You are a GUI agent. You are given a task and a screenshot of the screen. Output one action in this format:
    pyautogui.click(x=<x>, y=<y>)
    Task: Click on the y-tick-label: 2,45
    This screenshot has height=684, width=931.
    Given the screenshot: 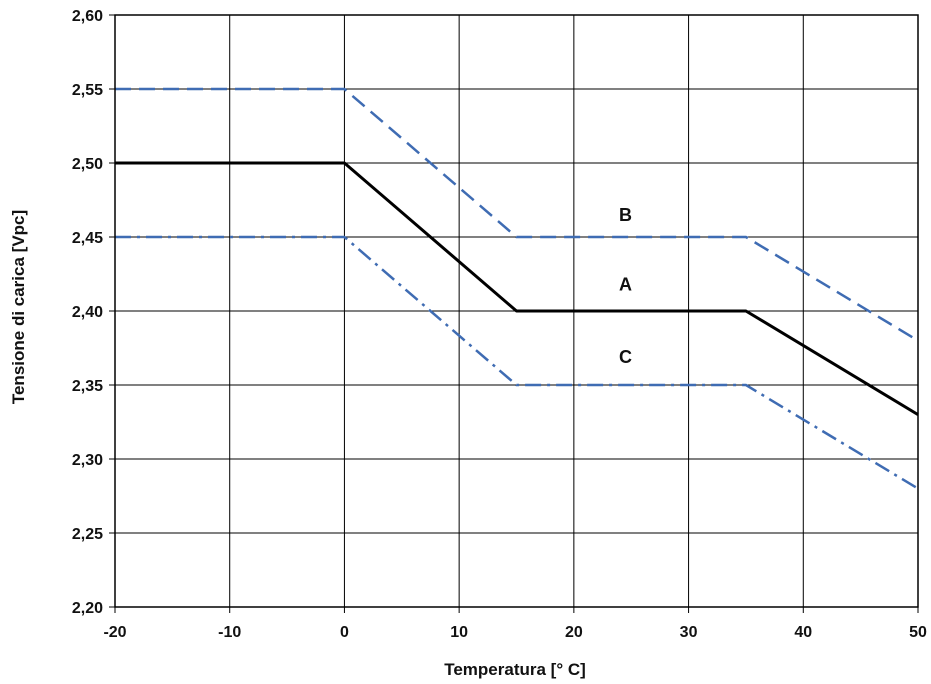 What is the action you would take?
    pyautogui.click(x=87, y=238)
    